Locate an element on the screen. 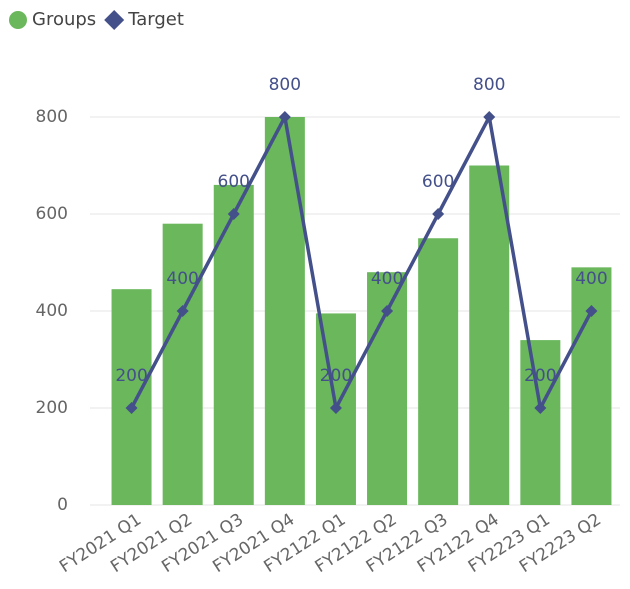  y-tick-label: 400 is located at coordinates (52, 311).